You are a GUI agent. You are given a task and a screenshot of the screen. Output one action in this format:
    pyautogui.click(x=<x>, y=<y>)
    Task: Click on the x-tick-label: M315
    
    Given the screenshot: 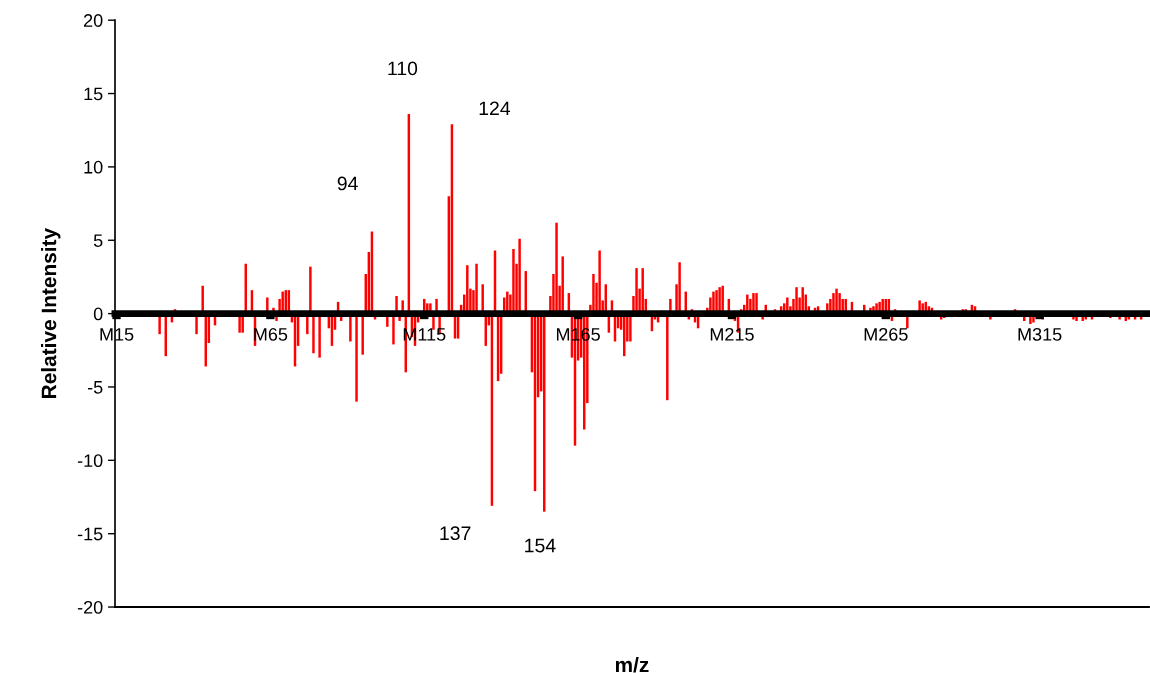 What is the action you would take?
    pyautogui.click(x=1040, y=334)
    